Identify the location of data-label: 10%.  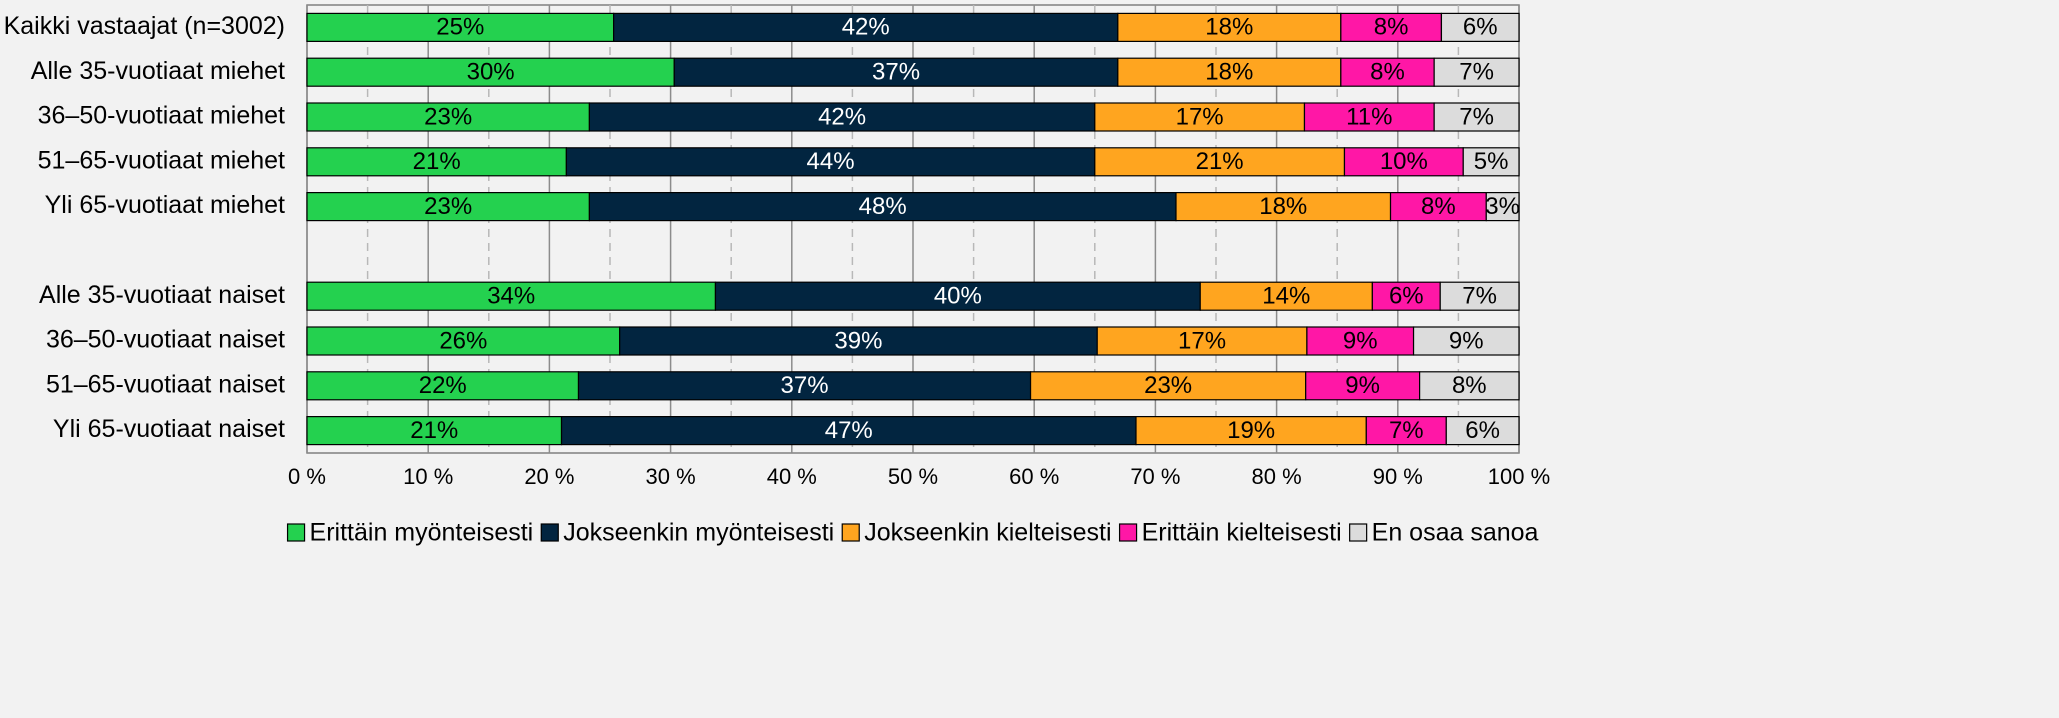
(1404, 161).